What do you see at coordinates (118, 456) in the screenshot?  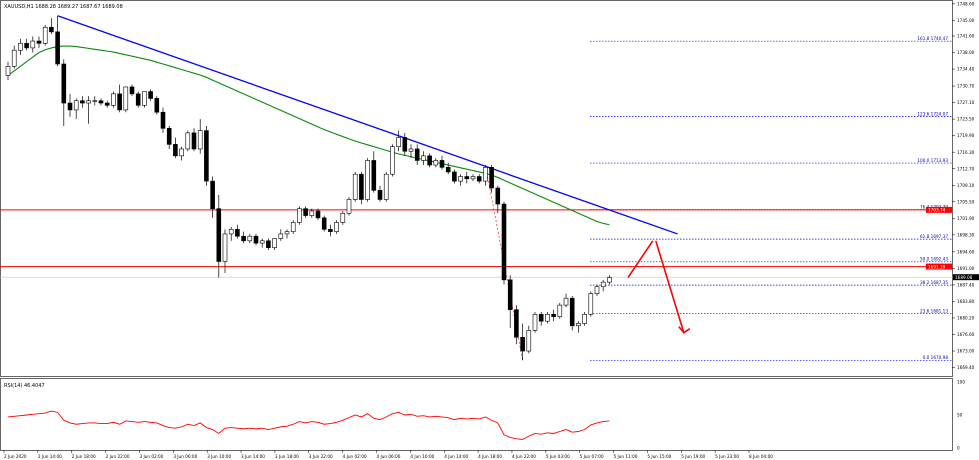 I see `time-tick-label: 2 Jun 22:00` at bounding box center [118, 456].